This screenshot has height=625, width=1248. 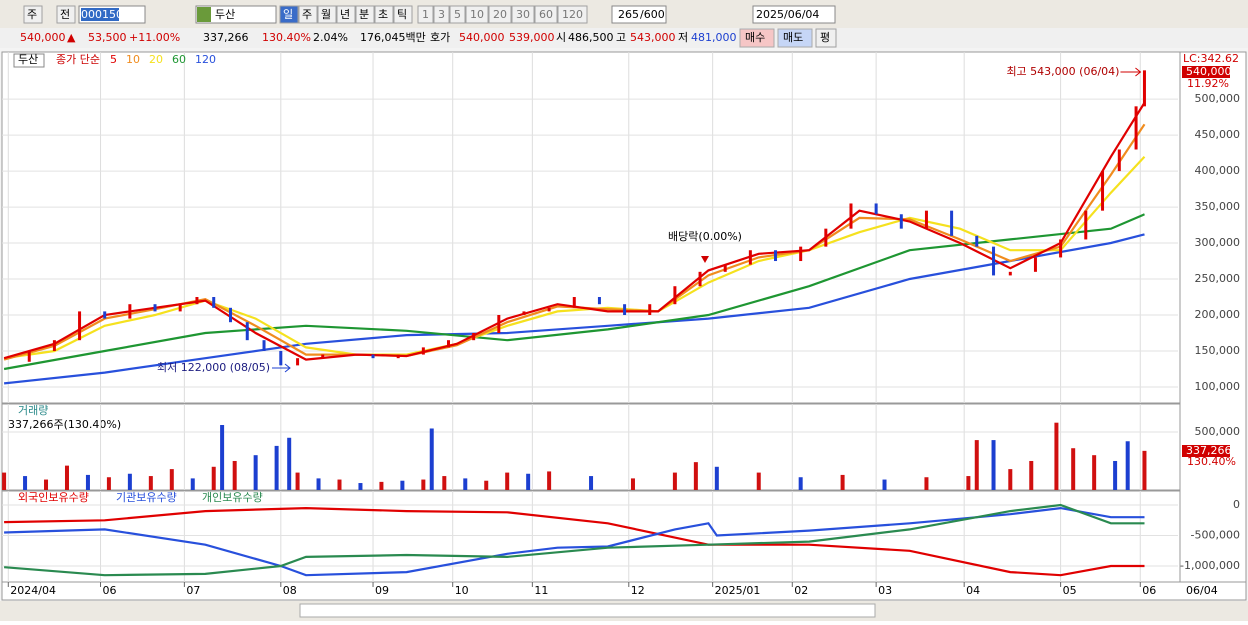 I want to click on legend-item: 5, so click(x=113, y=59).